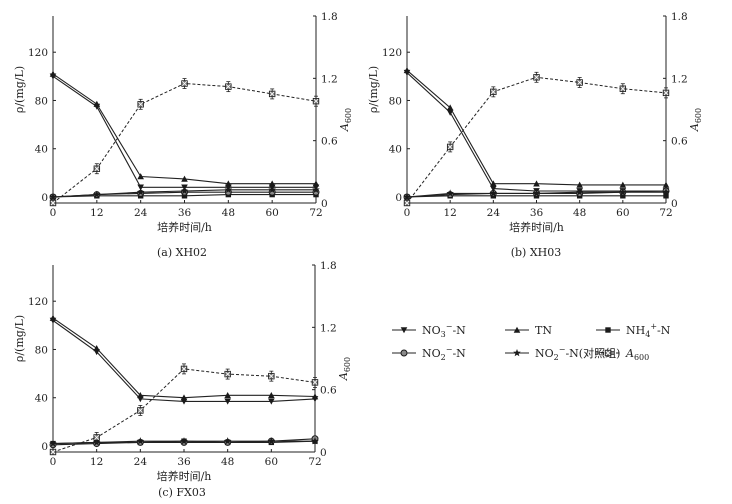 This screenshot has height=504, width=732. What do you see at coordinates (633, 330) in the screenshot?
I see `legend-item: NH4+-N` at bounding box center [633, 330].